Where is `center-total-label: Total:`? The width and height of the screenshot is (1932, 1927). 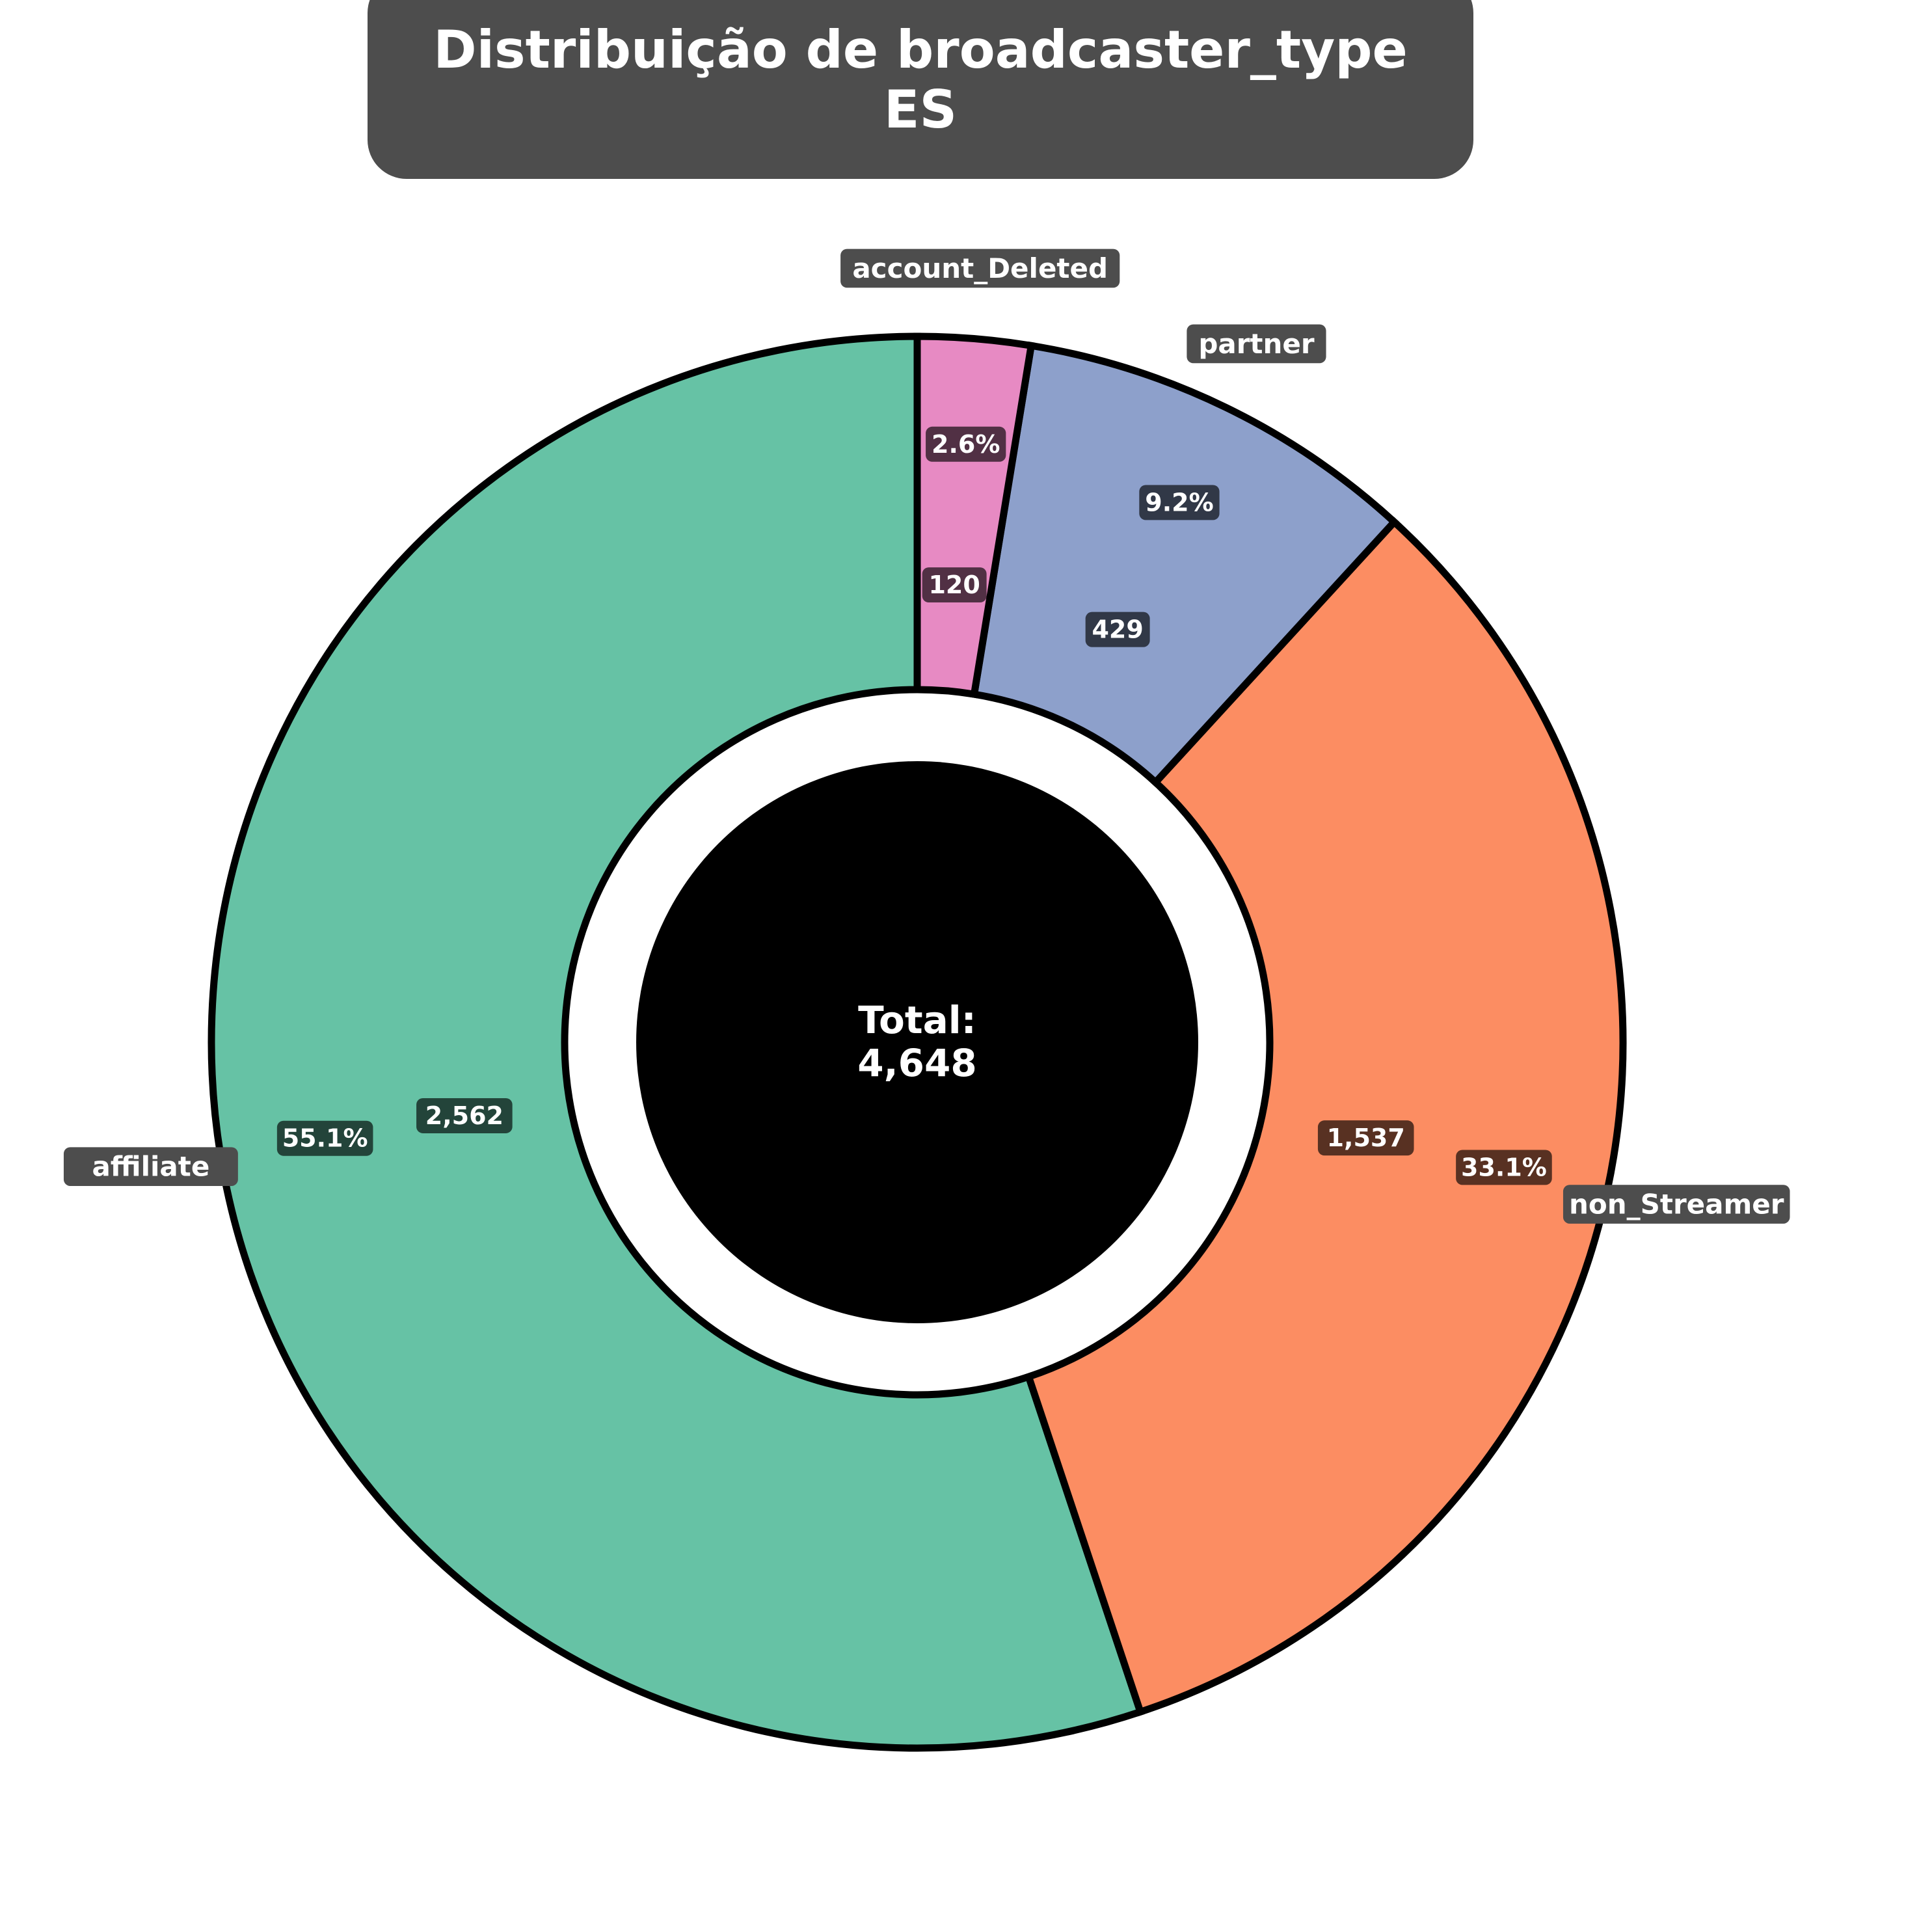
center-total-label: Total: is located at coordinates (917, 1020).